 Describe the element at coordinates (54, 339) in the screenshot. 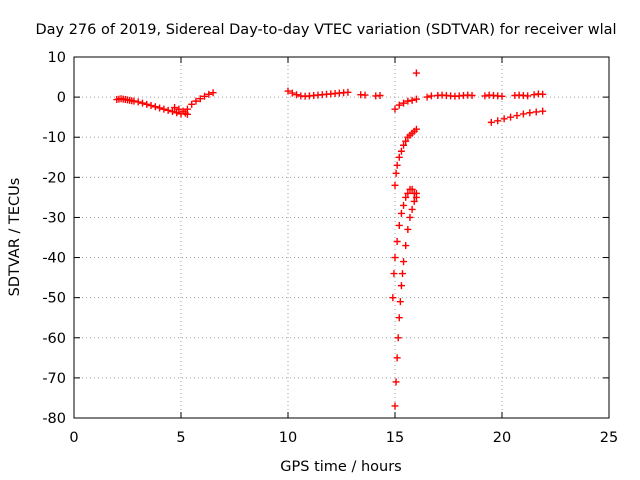

I see `y-tick-label: -60` at that location.